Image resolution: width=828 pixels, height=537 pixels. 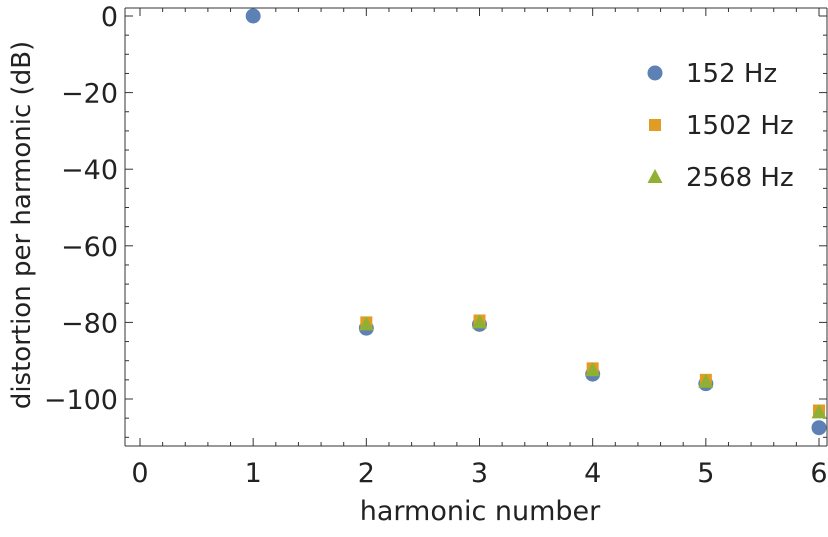 I want to click on legend-marker-square, so click(x=655, y=125).